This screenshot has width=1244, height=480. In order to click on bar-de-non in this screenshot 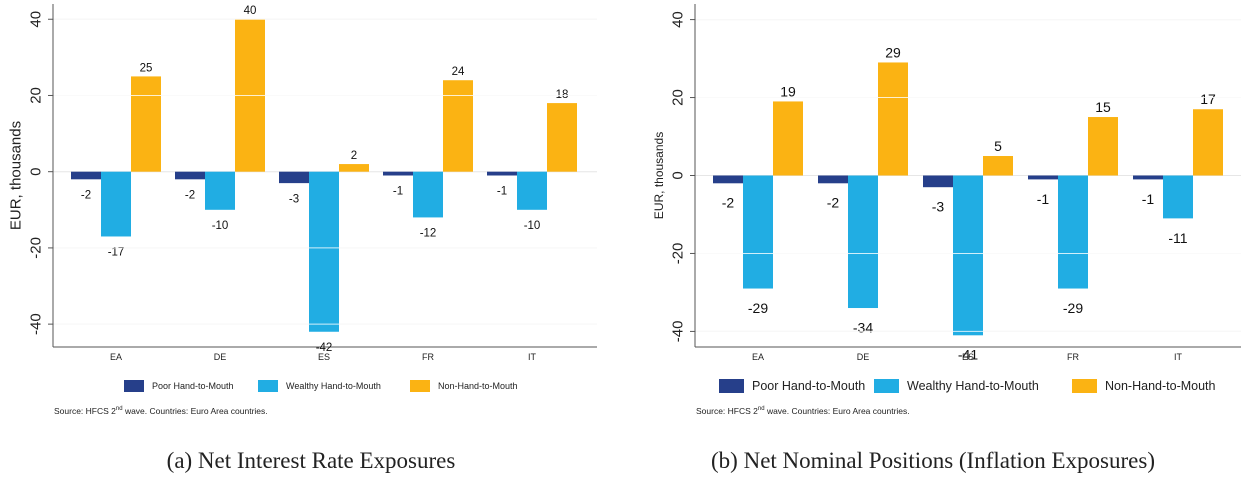, I will do `click(893, 119)`.